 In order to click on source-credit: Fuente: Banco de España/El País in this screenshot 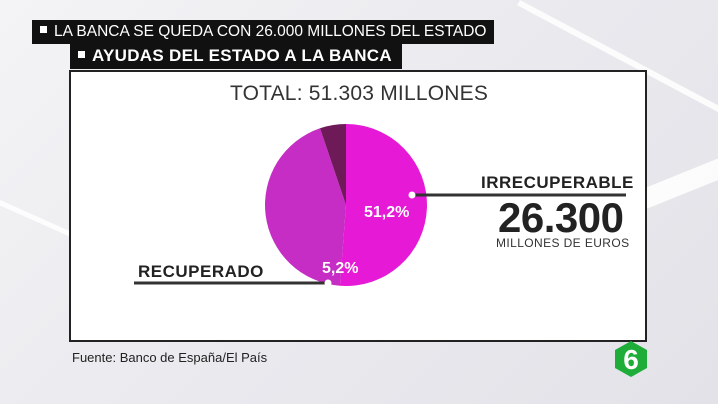, I will do `click(170, 357)`.